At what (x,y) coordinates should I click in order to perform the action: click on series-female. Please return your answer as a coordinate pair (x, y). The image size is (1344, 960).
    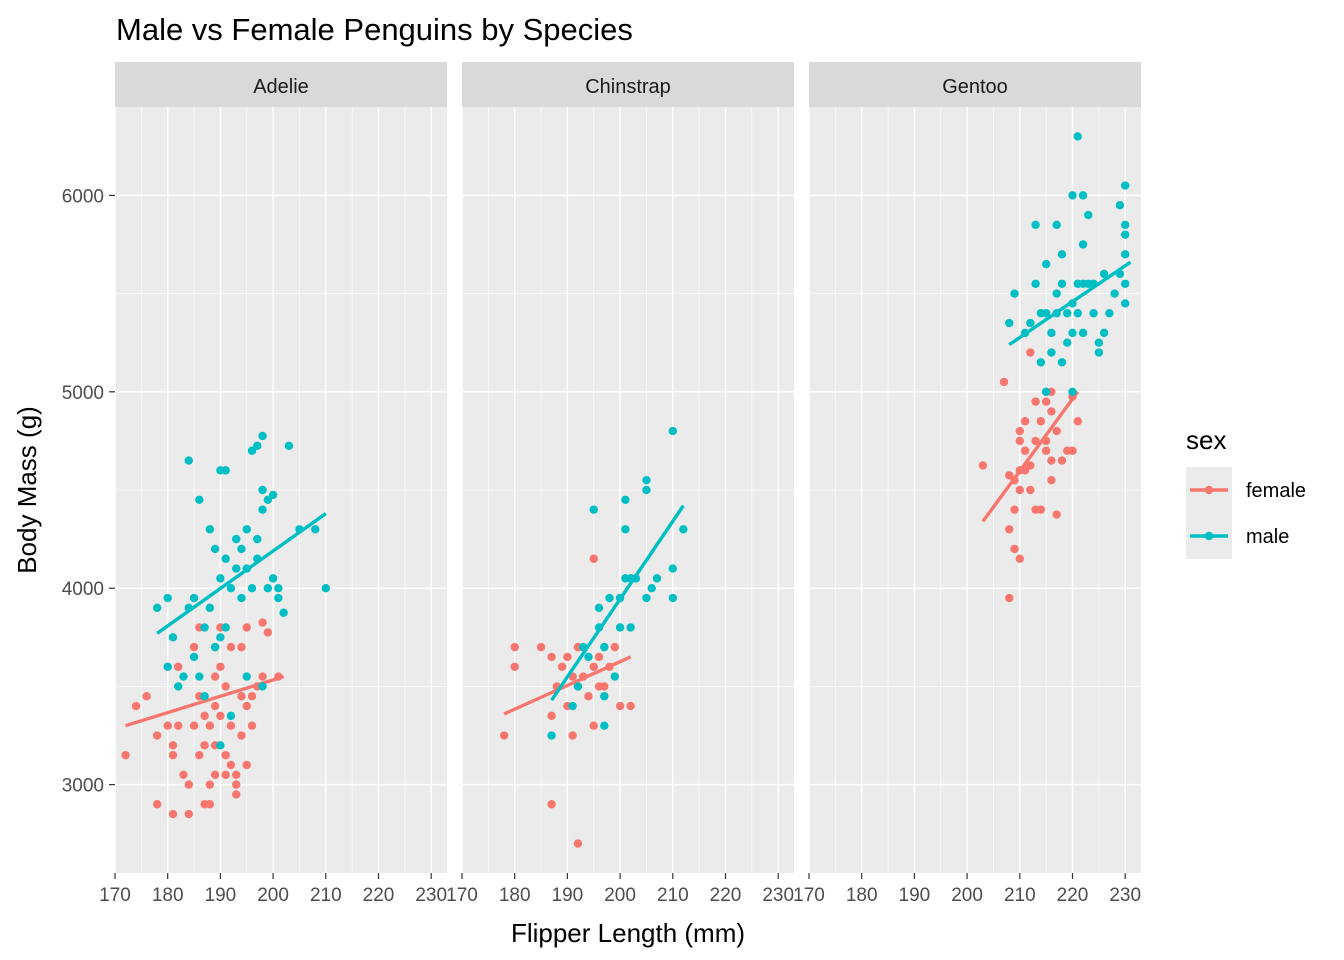
    Looking at the image, I should click on (203, 718).